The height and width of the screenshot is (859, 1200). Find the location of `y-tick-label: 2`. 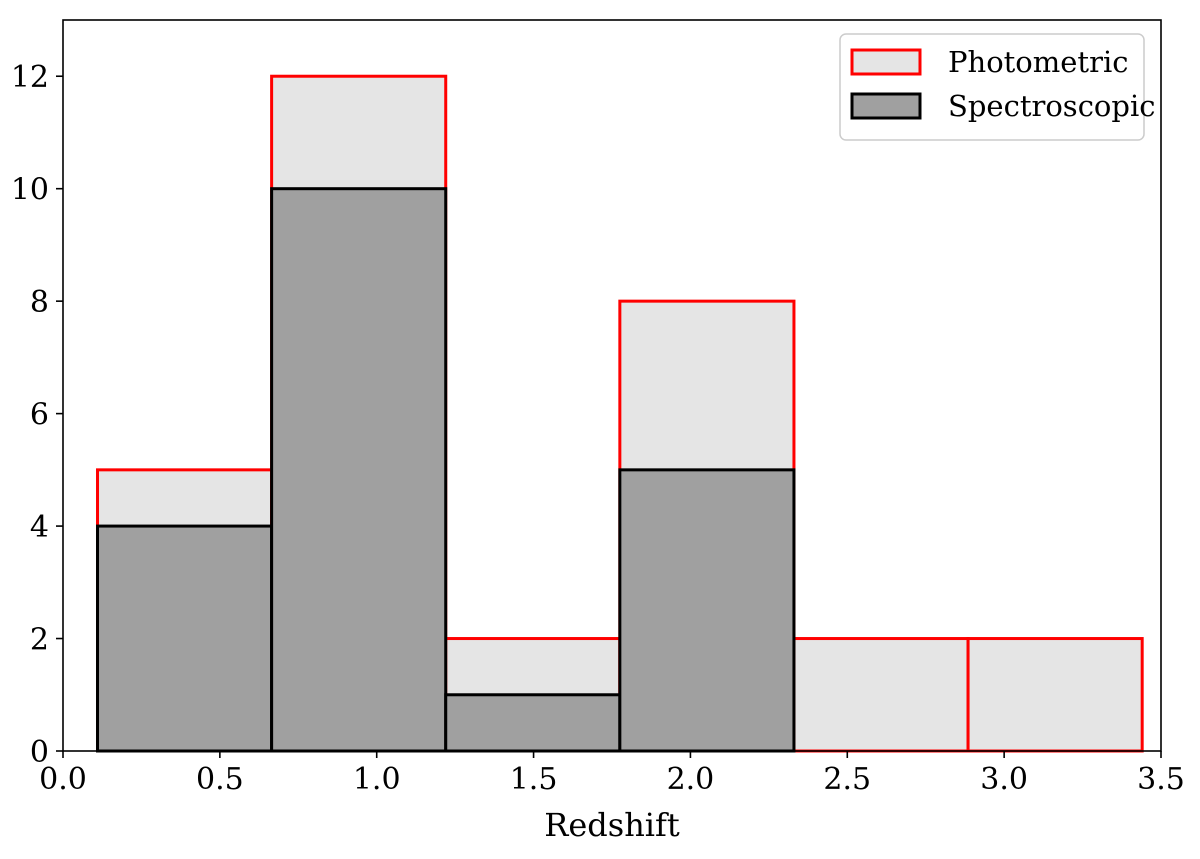

y-tick-label: 2 is located at coordinates (39, 640).